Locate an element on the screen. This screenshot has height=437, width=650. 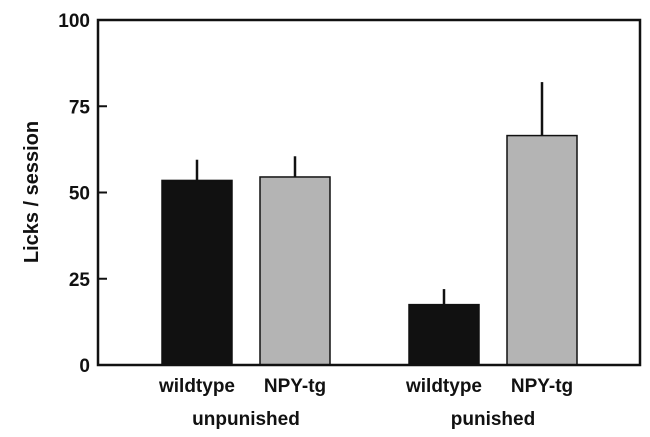
y-tick-label: 0 is located at coordinates (84, 366).